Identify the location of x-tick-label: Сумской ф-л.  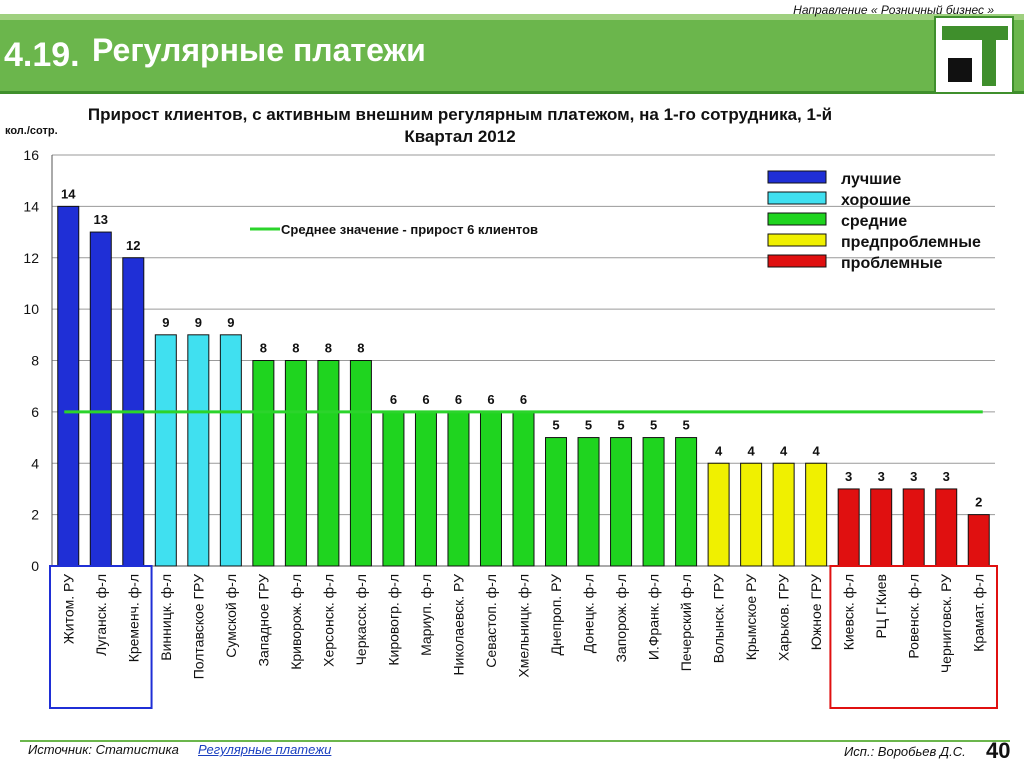
(231, 616).